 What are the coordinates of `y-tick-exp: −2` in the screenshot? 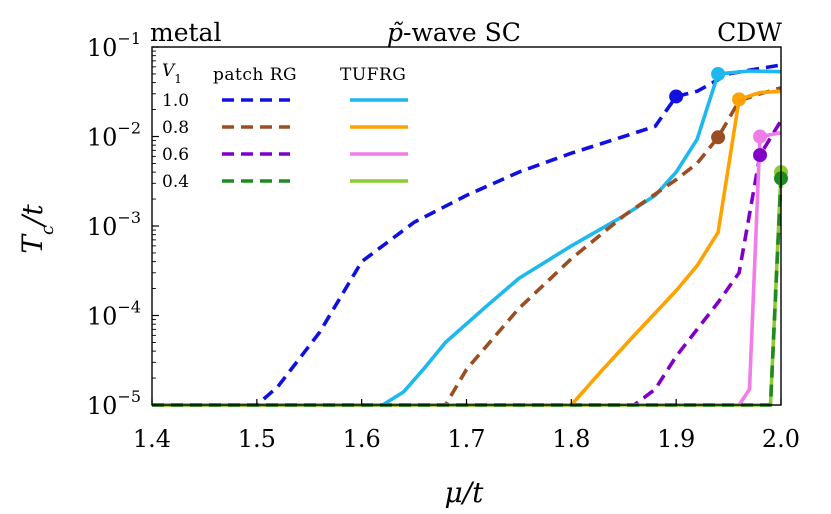 It's located at (129, 128).